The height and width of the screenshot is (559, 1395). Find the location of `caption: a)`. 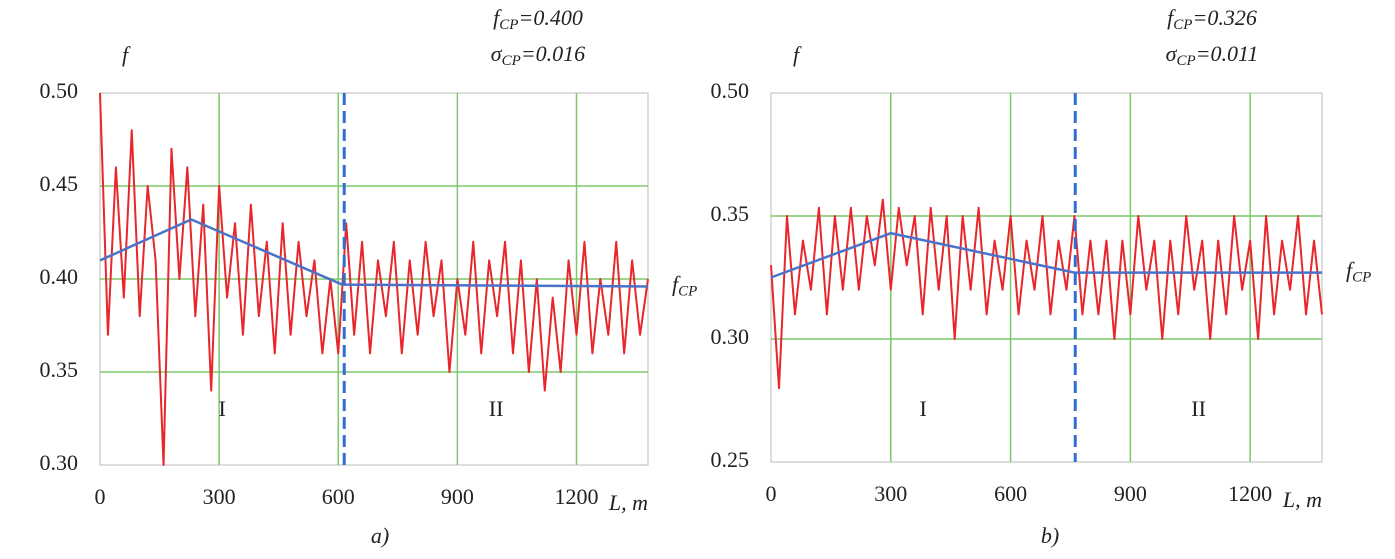

caption: a) is located at coordinates (380, 535).